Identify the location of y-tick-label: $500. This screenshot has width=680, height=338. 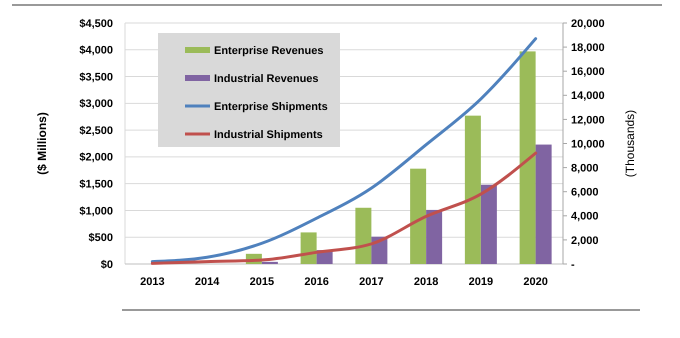
(100, 238).